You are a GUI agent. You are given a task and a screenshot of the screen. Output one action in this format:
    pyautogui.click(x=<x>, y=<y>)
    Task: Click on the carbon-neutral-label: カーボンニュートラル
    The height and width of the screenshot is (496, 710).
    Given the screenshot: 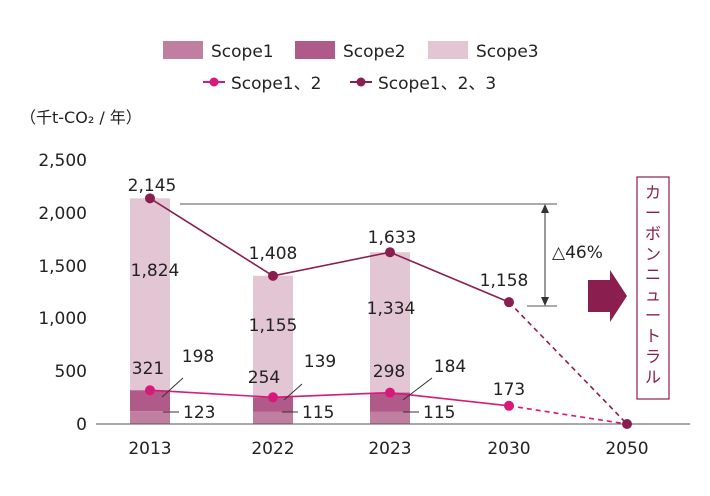 What is the action you would take?
    pyautogui.click(x=653, y=285)
    